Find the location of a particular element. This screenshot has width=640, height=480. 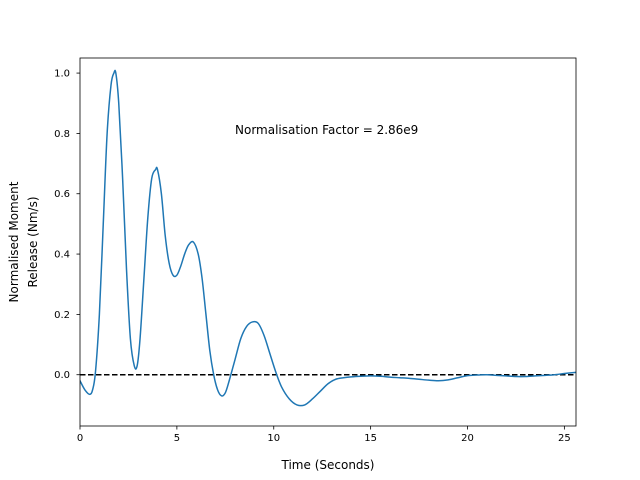

y-axis-label-line-2: Release (Nm/s) is located at coordinates (33, 241).